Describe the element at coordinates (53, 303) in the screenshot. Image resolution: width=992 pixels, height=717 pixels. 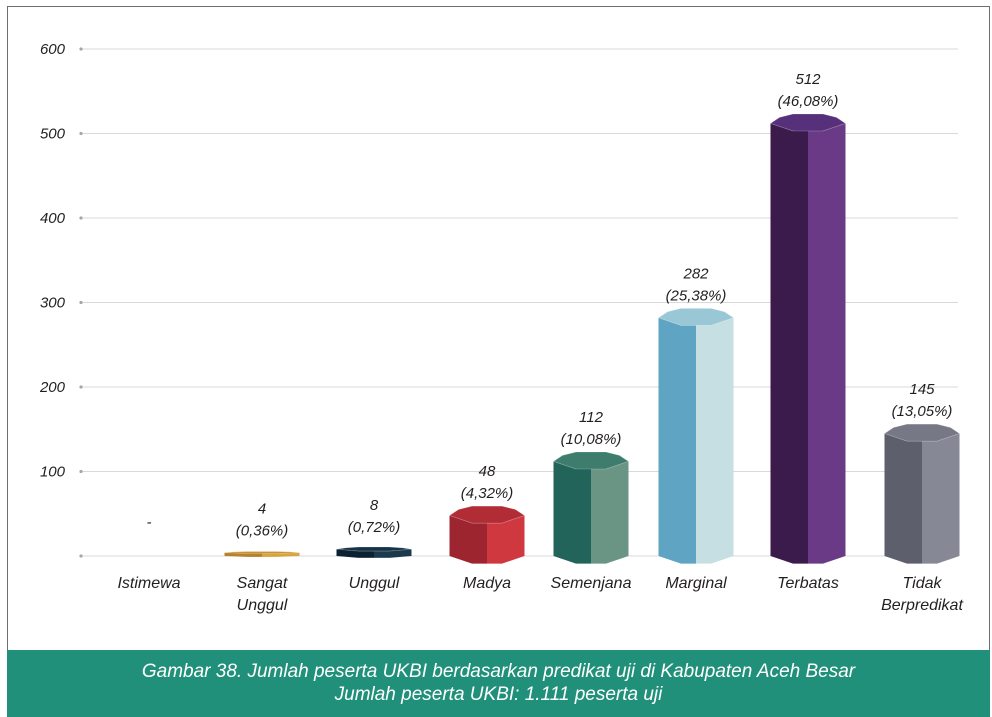
I see `y-tick-label: 300` at that location.